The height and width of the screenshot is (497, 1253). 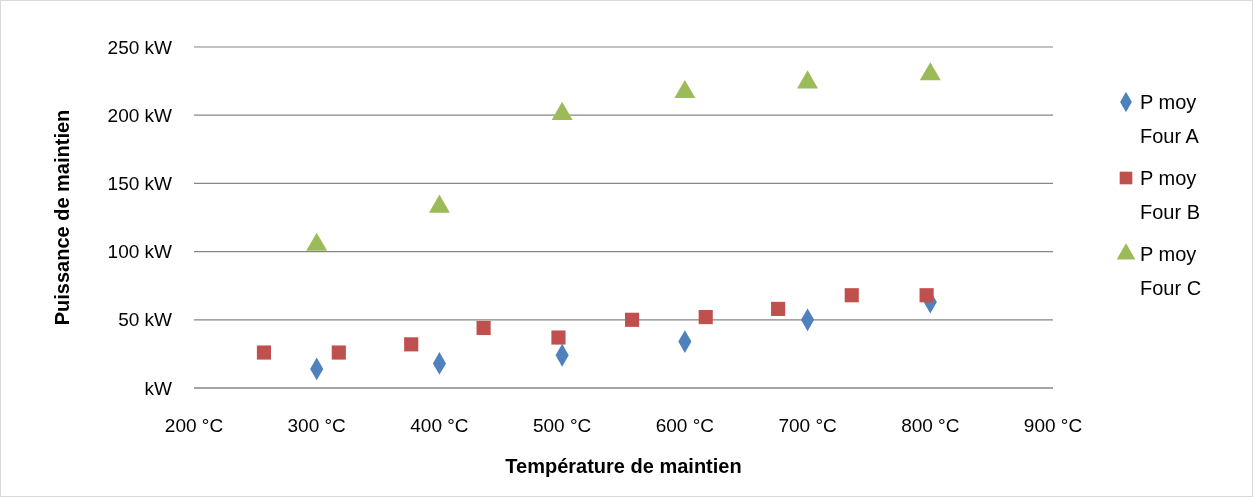 I want to click on x-tick-label: 500 °C, so click(x=562, y=425).